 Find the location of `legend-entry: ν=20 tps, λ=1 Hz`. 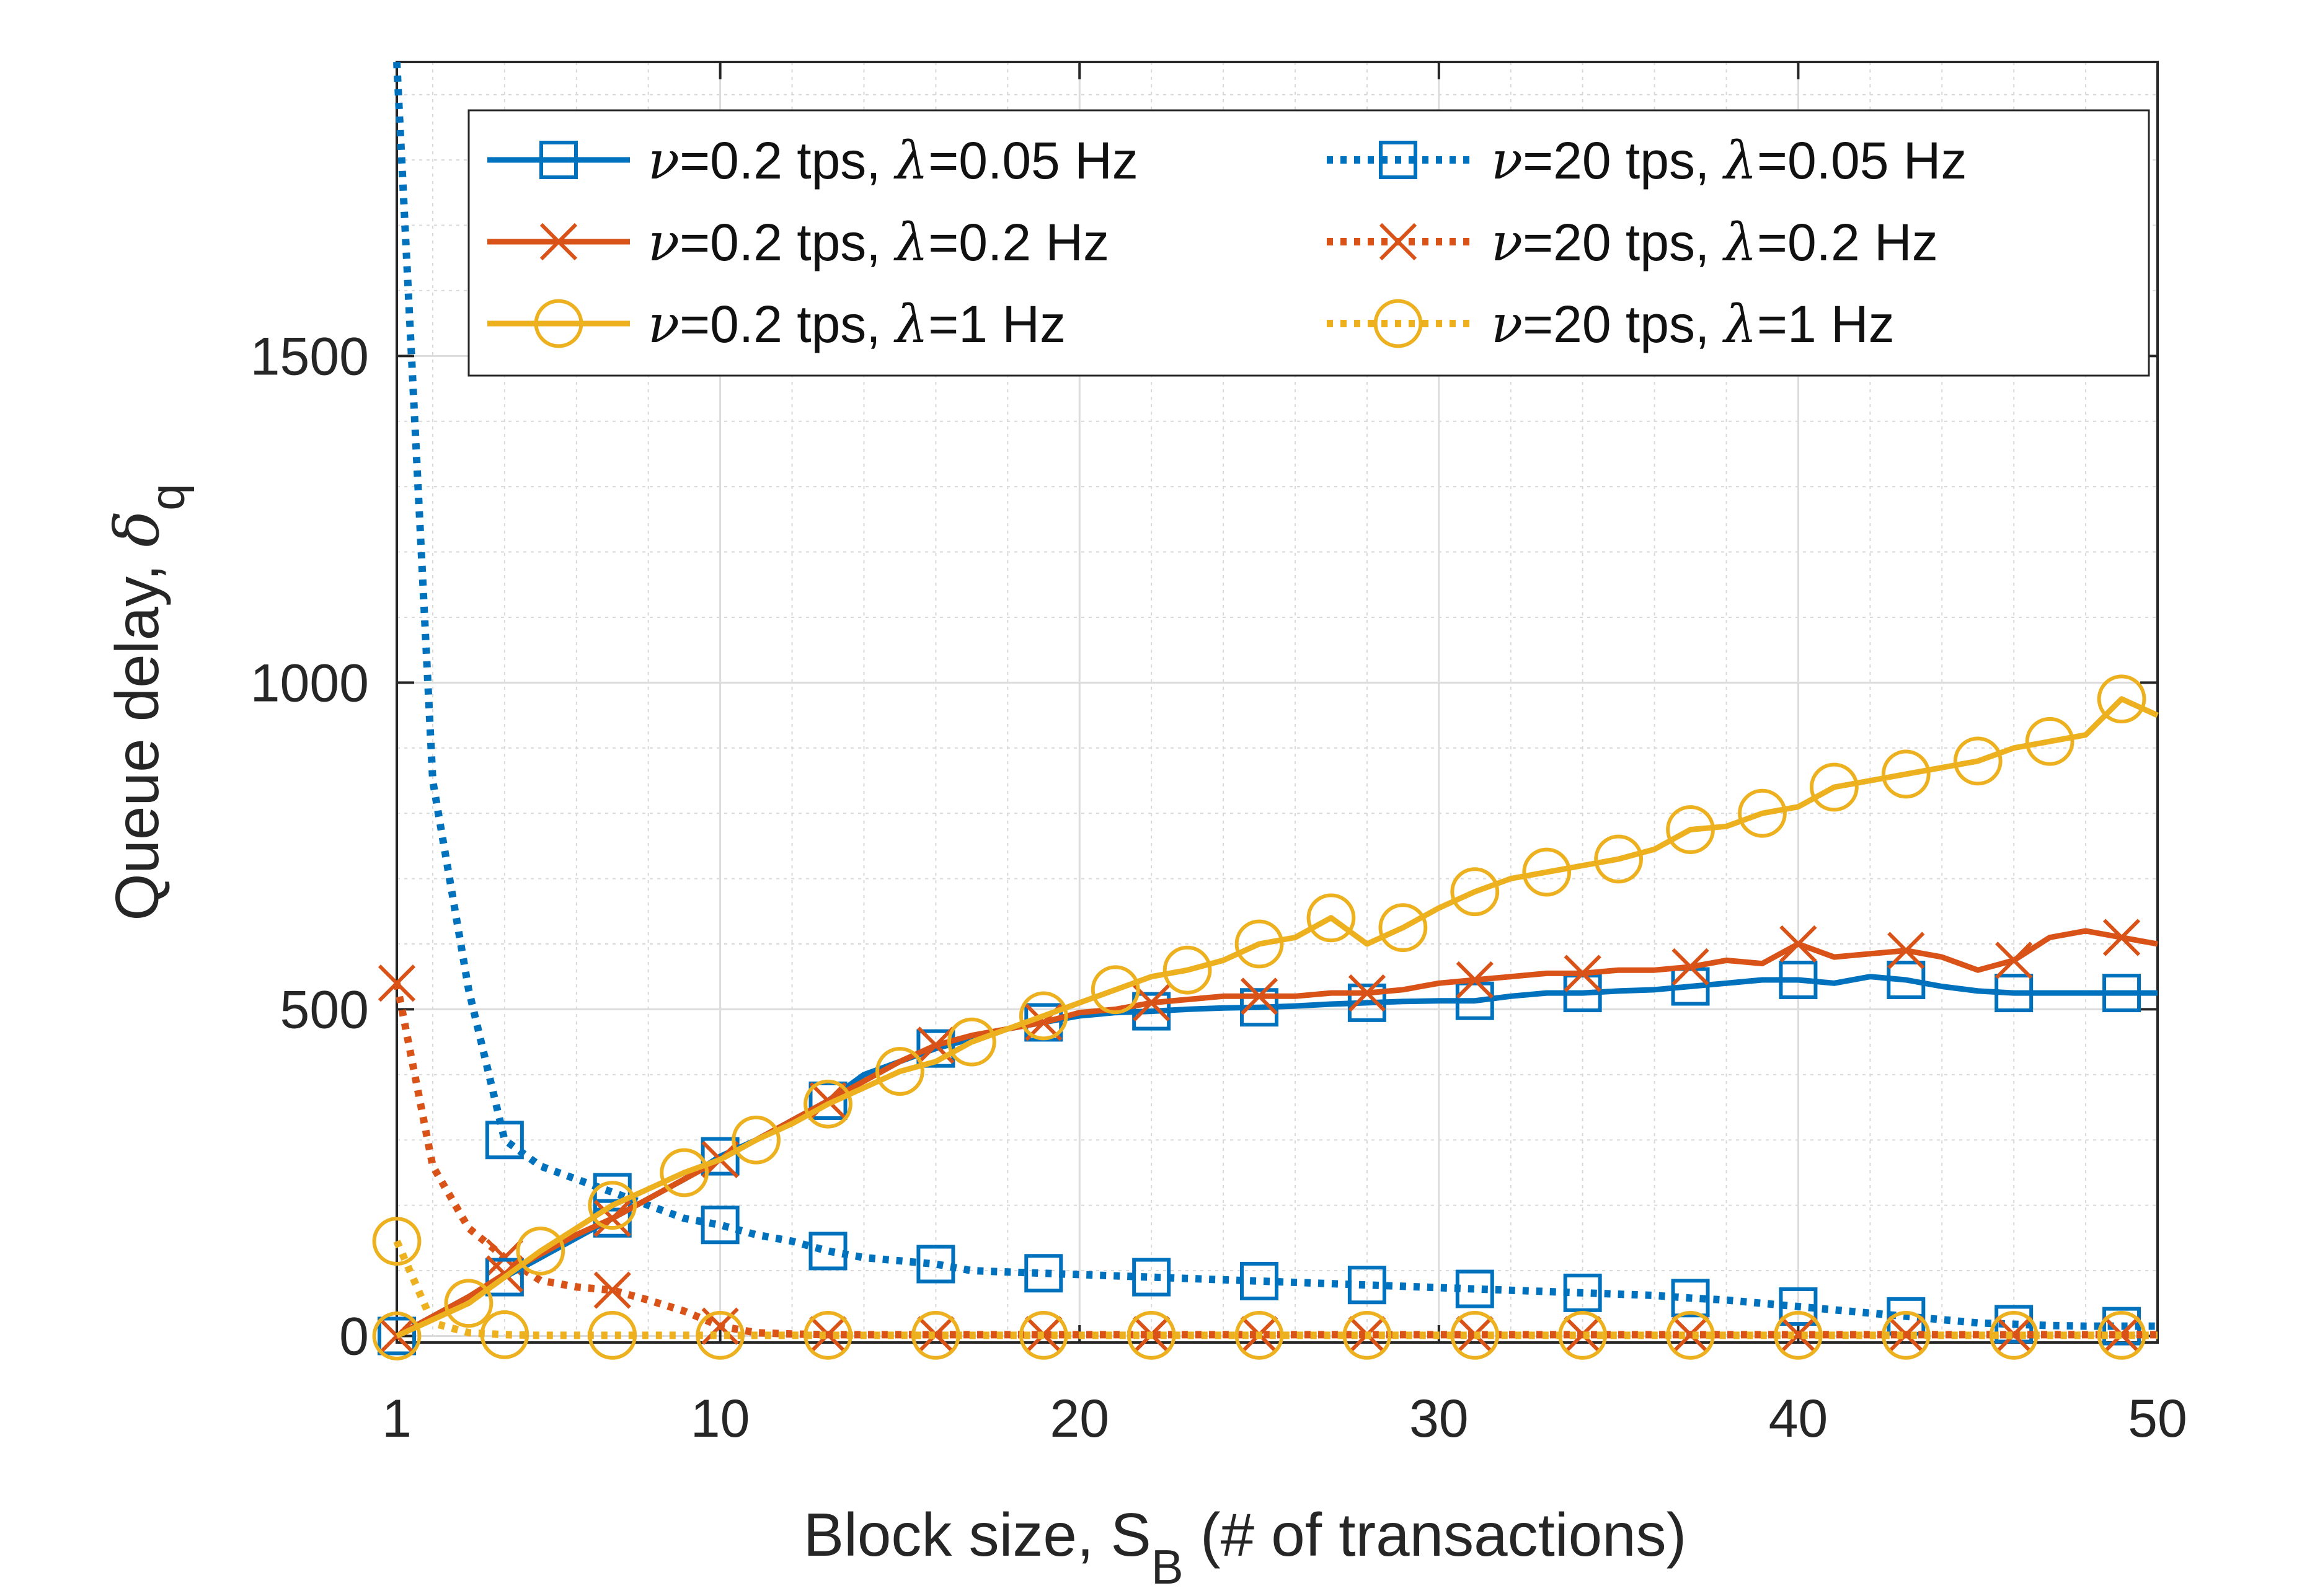

legend-entry: ν=20 tps, λ=1 Hz is located at coordinates (1611, 324).